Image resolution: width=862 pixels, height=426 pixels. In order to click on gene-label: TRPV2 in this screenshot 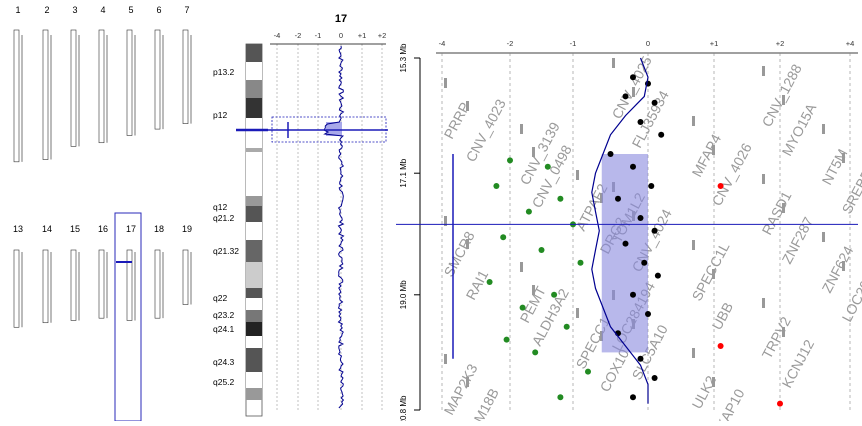, I will do `click(776, 338)`.